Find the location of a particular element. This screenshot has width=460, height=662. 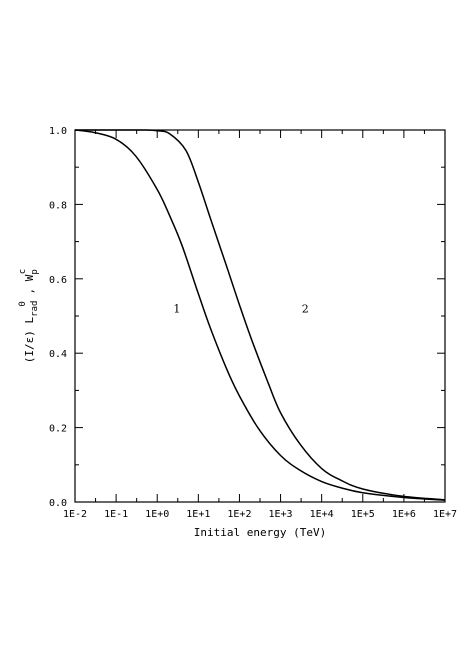

x-tick-label: 1E+7 is located at coordinates (445, 514).